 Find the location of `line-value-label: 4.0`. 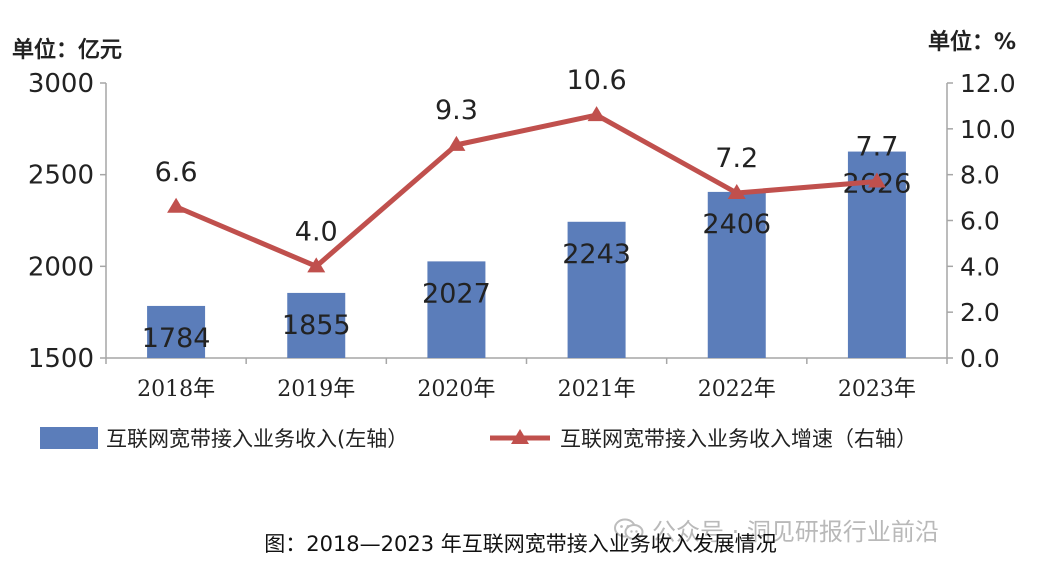

line-value-label: 4.0 is located at coordinates (316, 231).